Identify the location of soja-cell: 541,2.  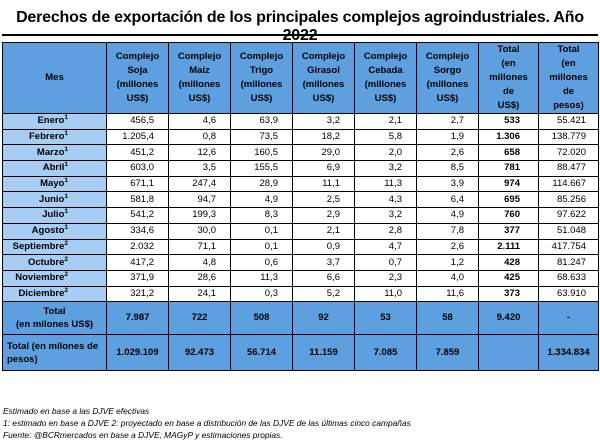
(137, 215).